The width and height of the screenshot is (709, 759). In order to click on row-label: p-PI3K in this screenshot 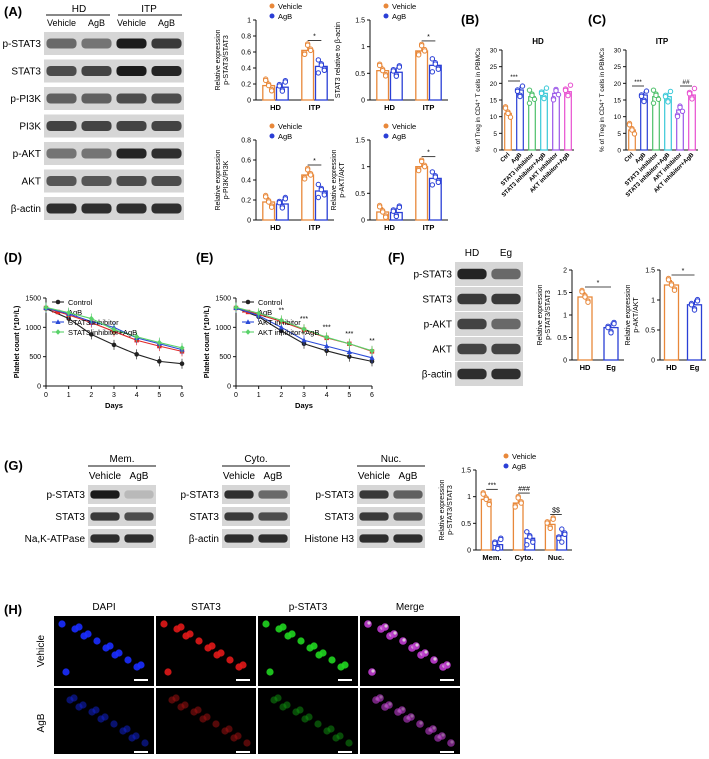, I will do `click(25, 99)`.